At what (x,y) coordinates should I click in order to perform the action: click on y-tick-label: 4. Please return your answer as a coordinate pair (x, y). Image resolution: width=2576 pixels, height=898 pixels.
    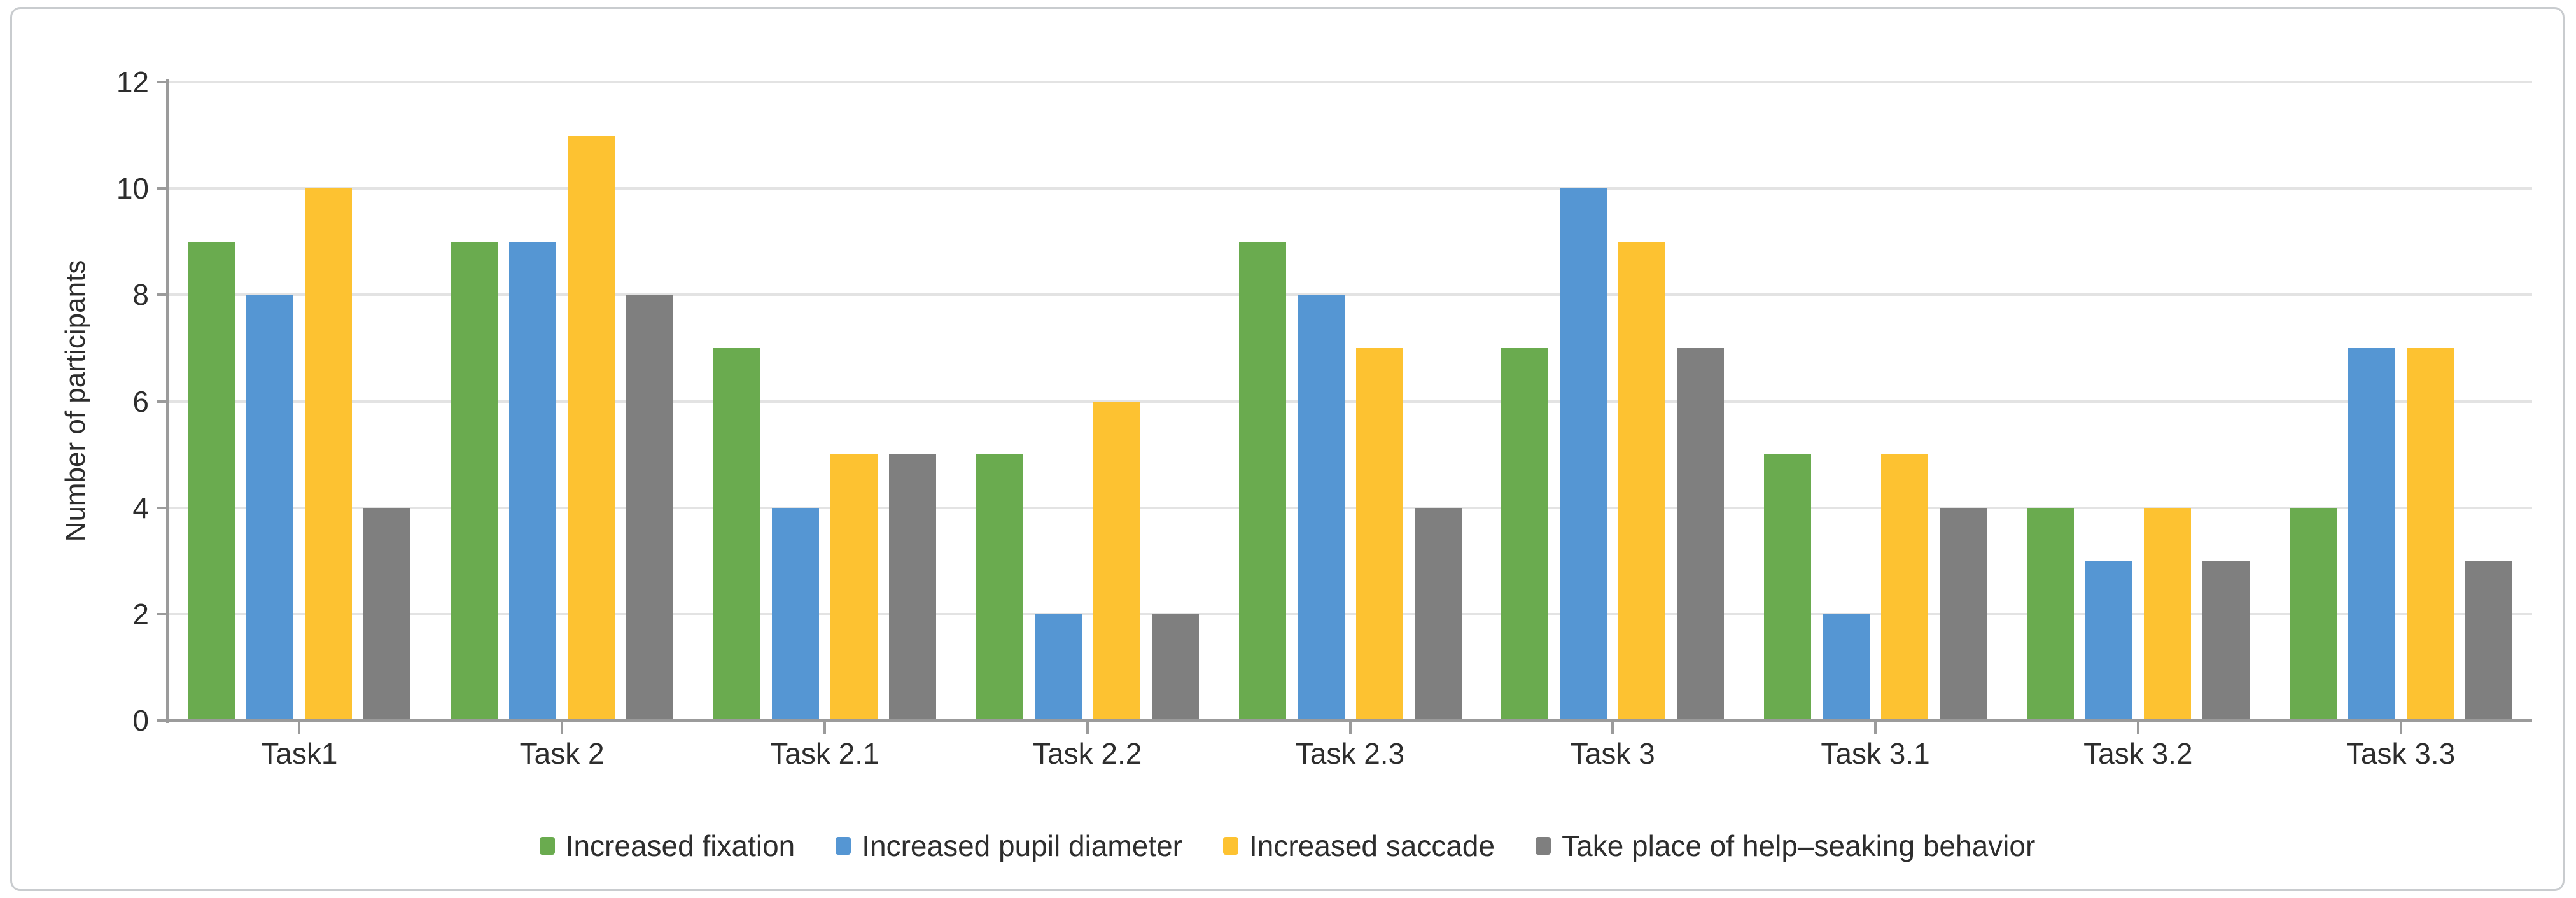
    Looking at the image, I should click on (140, 507).